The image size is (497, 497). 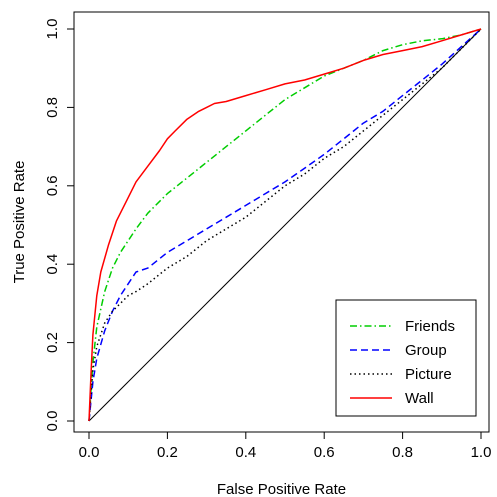 What do you see at coordinates (52, 421) in the screenshot?
I see `y-tick-label: 0.0` at bounding box center [52, 421].